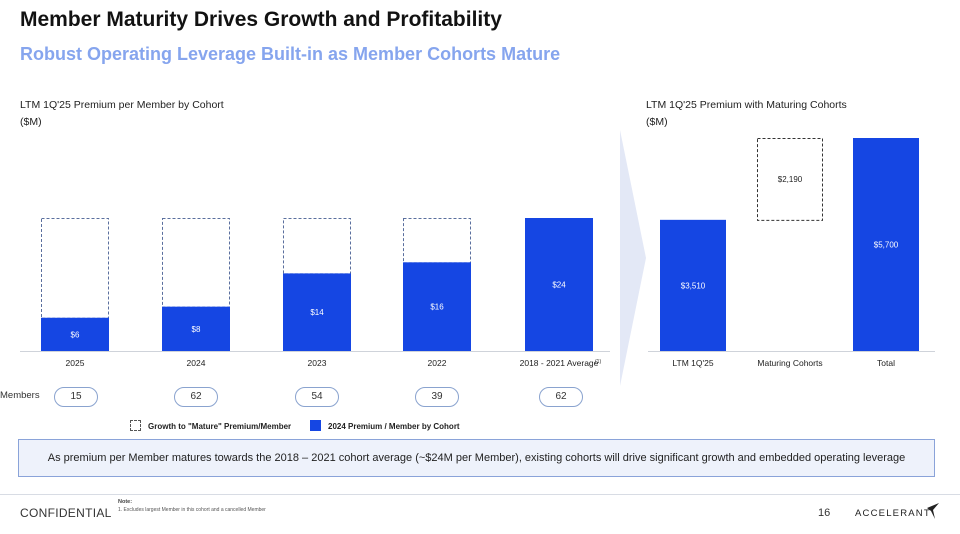 The height and width of the screenshot is (534, 960). Describe the element at coordinates (66, 513) in the screenshot. I see `confidential-label: CONFIDENTIAL` at that location.